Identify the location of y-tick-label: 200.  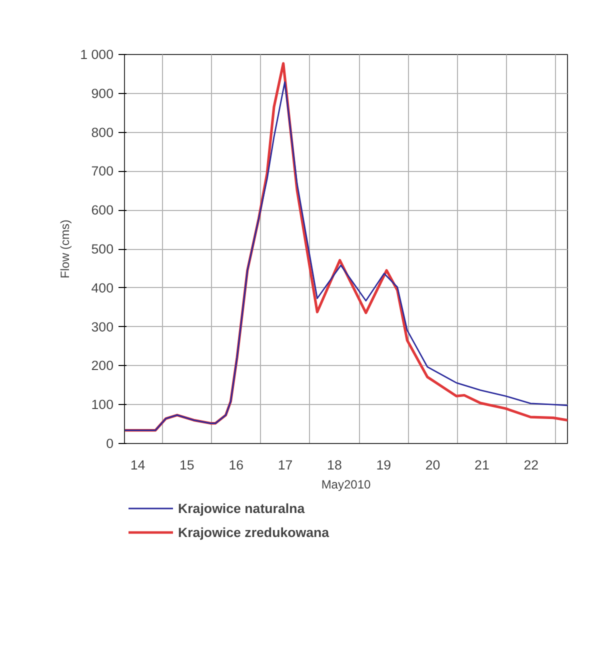
(102, 366).